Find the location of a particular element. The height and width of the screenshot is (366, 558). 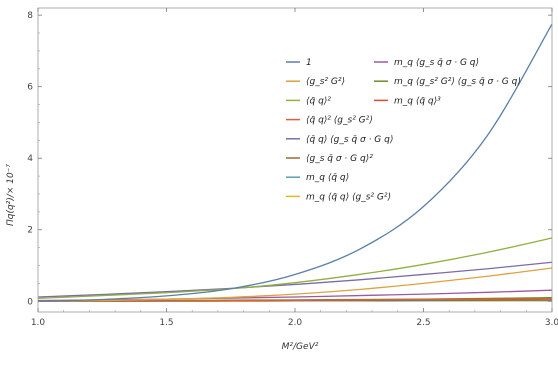

legend-entry-3: ⟨q̄ q⟩² ⟨g_s² G²⟩ is located at coordinates (329, 121).